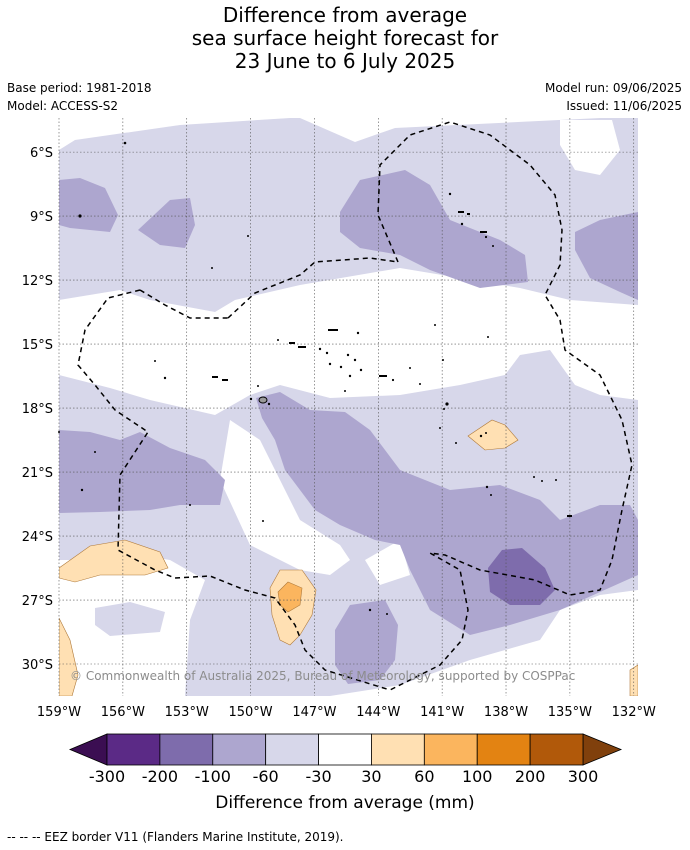 The image size is (690, 850). Describe the element at coordinates (343, 776) in the screenshot. I see `colorbar-labels: -300 -200 -100 -60 -30 30 60 100 200 300` at that location.